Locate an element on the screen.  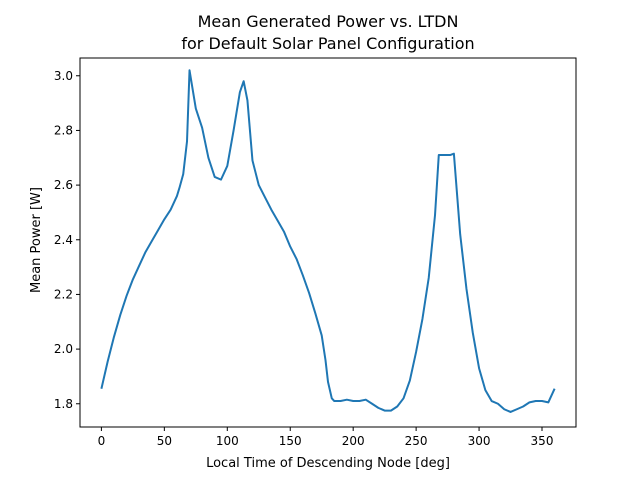
chart-title: Mean Generated Power vs. LTDN is located at coordinates (328, 21).